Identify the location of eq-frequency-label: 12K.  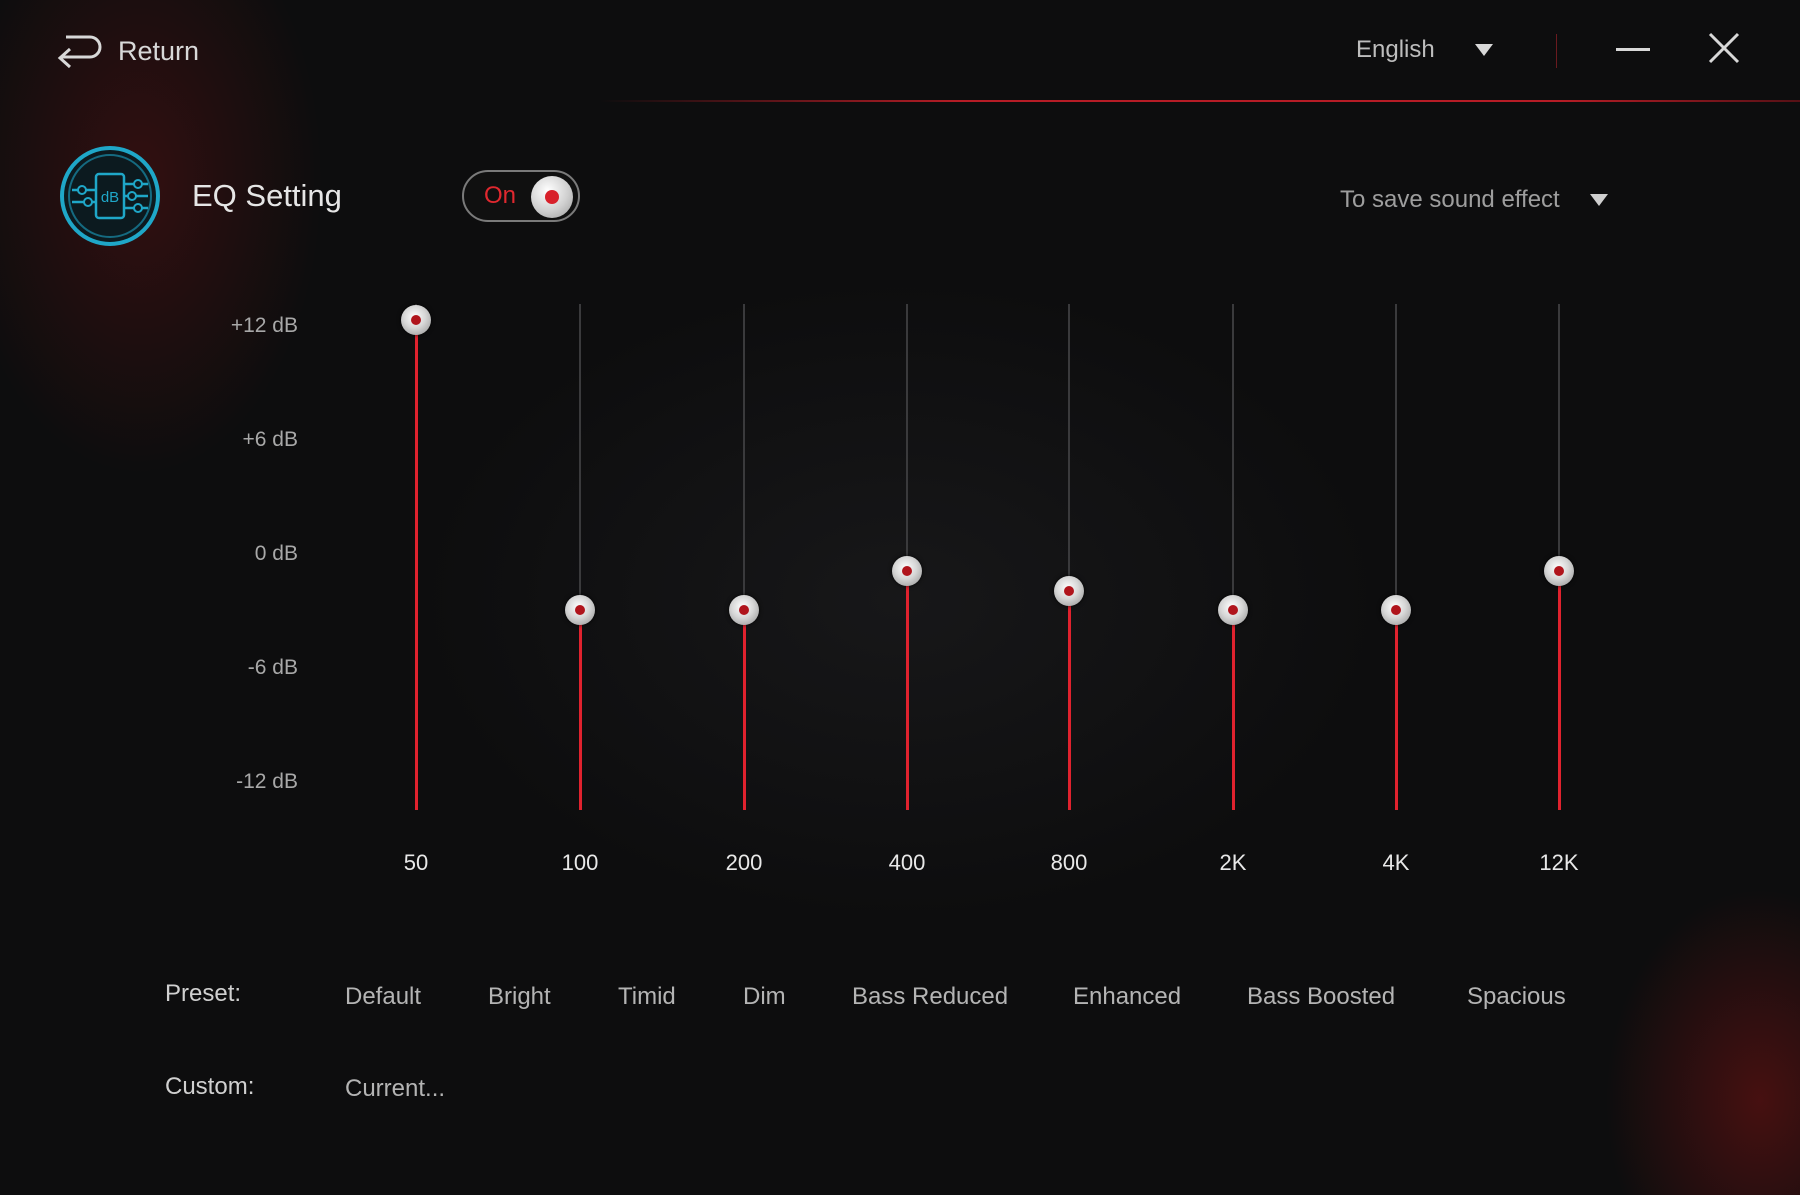
(1559, 862).